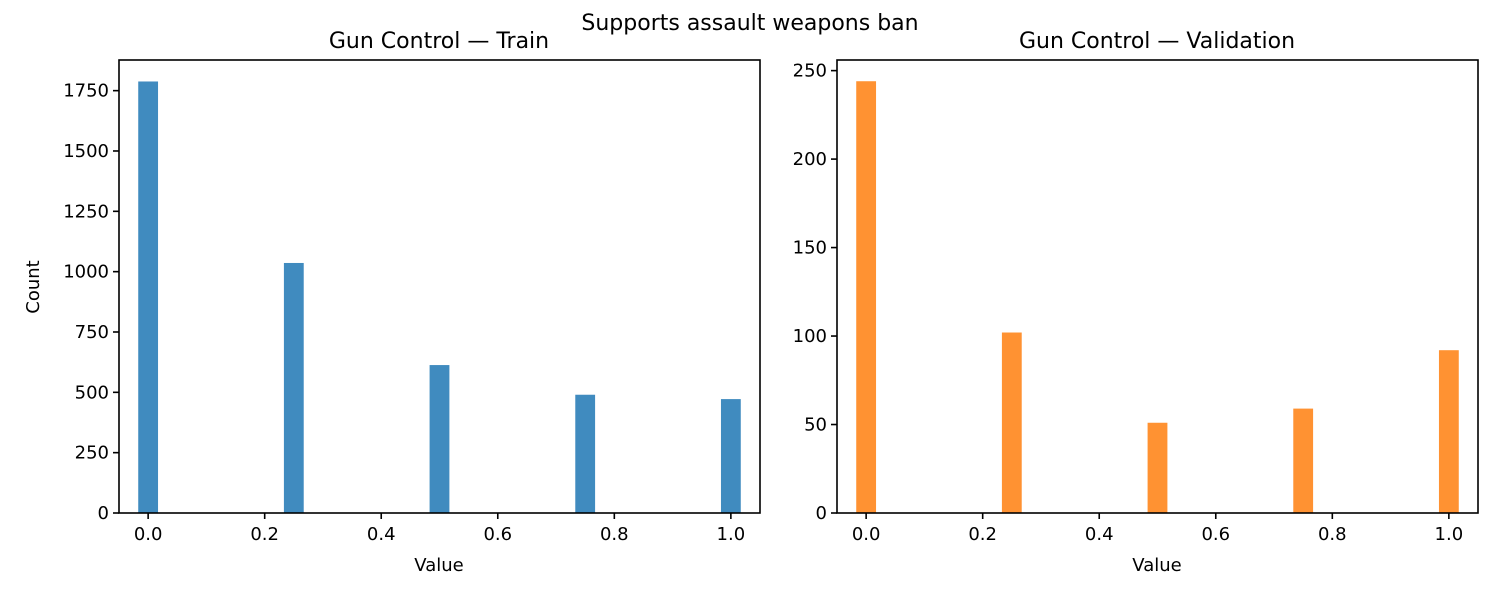  Describe the element at coordinates (821, 513) in the screenshot. I see `validation-y-tick-label: 0` at that location.